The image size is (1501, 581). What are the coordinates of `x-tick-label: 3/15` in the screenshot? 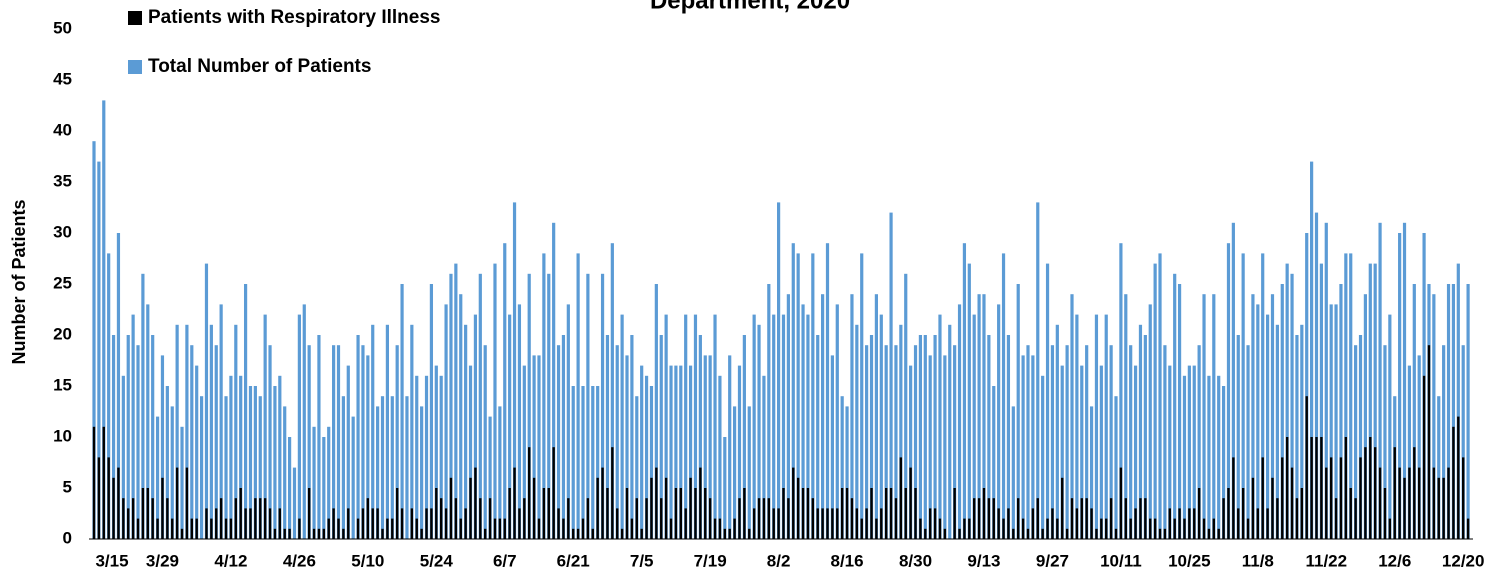 It's located at (111, 560).